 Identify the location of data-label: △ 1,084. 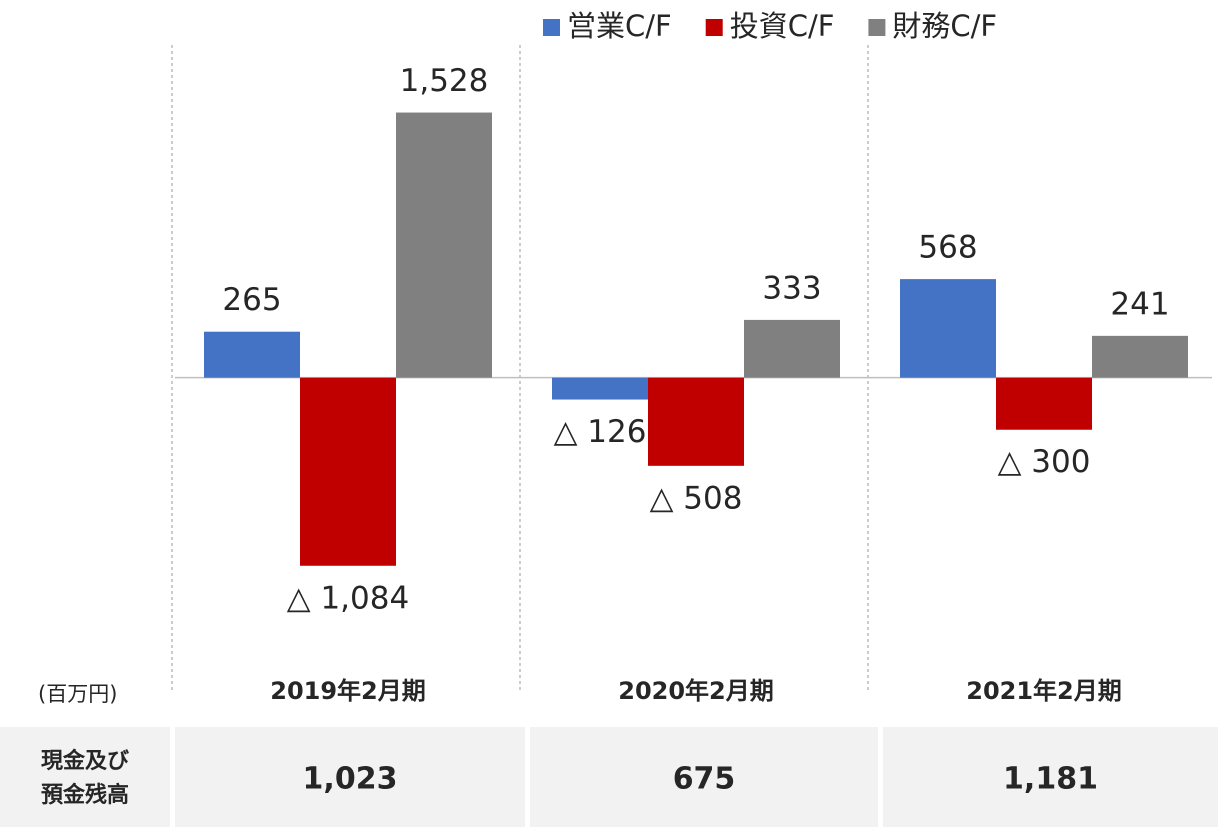
(348, 598).